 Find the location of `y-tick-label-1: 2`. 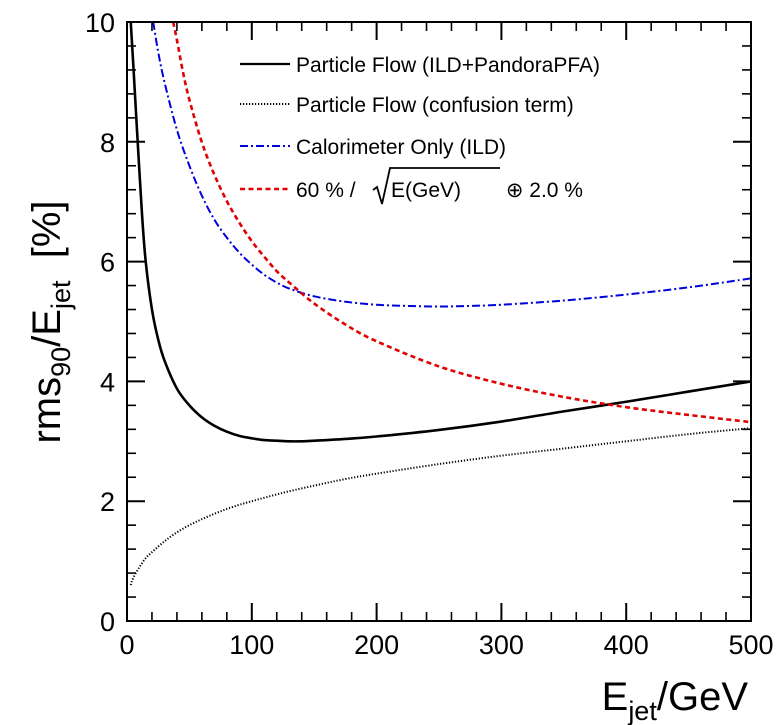

y-tick-label-1: 2 is located at coordinates (107, 502).